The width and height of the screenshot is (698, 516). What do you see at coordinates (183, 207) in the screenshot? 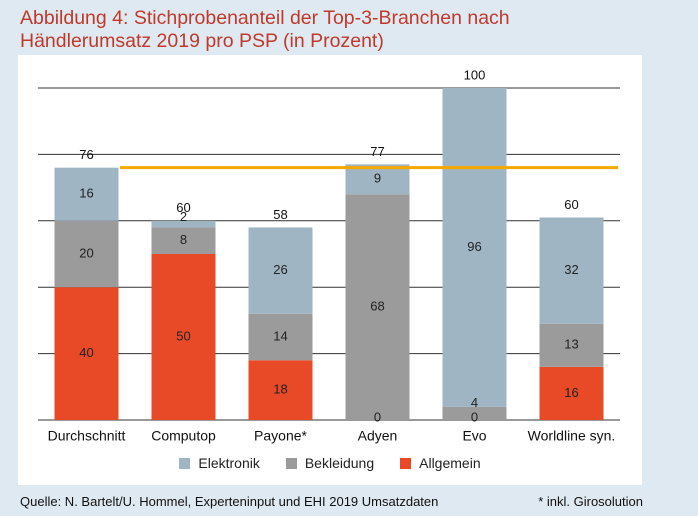
I see `total-label-1: 60` at bounding box center [183, 207].